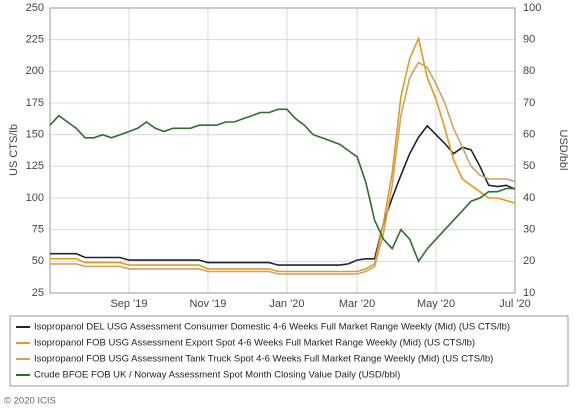 This screenshot has height=412, width=576. Describe the element at coordinates (35, 71) in the screenshot. I see `y-tick-label: 200` at that location.